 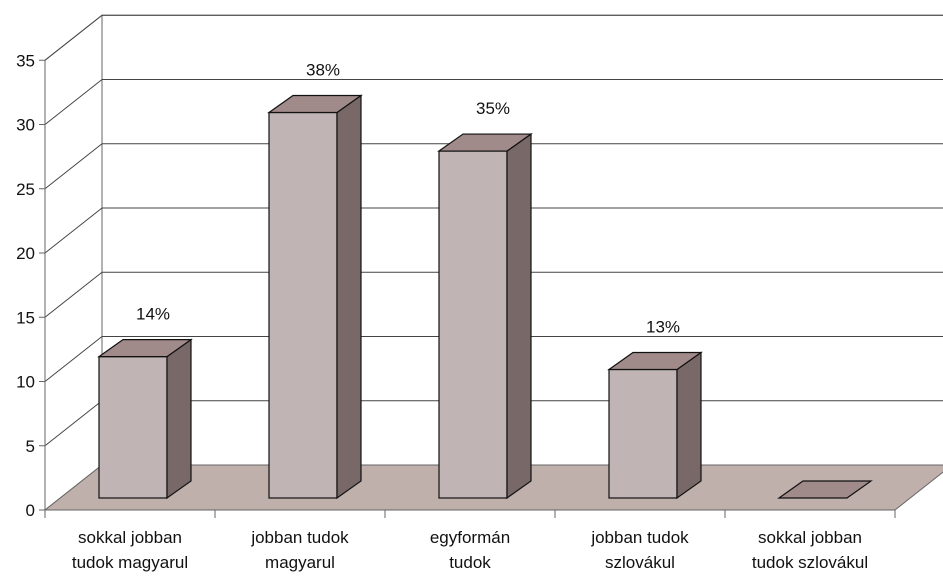 What do you see at coordinates (25, 253) in the screenshot?
I see `y-tick-label: 20` at bounding box center [25, 253].